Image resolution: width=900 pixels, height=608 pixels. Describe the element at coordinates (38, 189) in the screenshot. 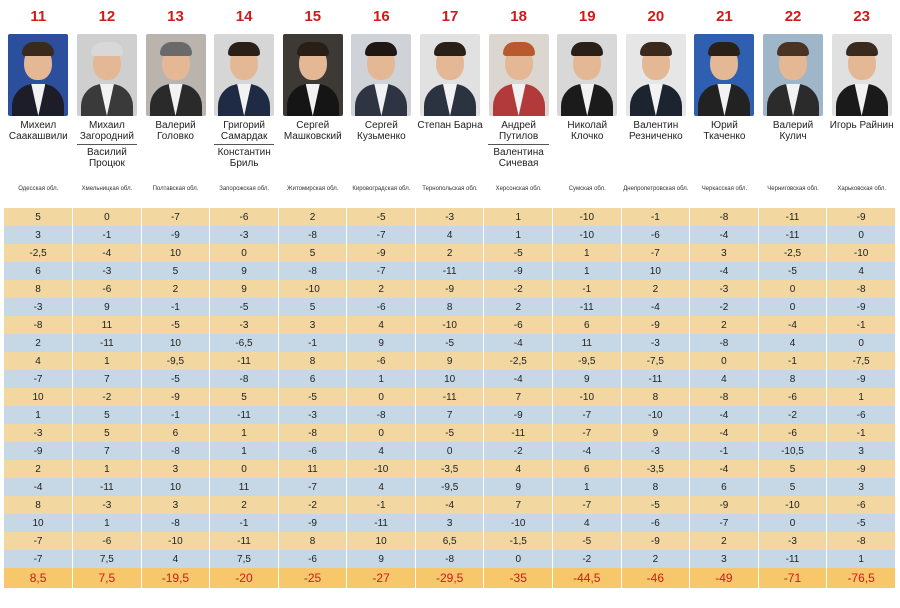

I see `candidate-region: Одесская обл.` at that location.